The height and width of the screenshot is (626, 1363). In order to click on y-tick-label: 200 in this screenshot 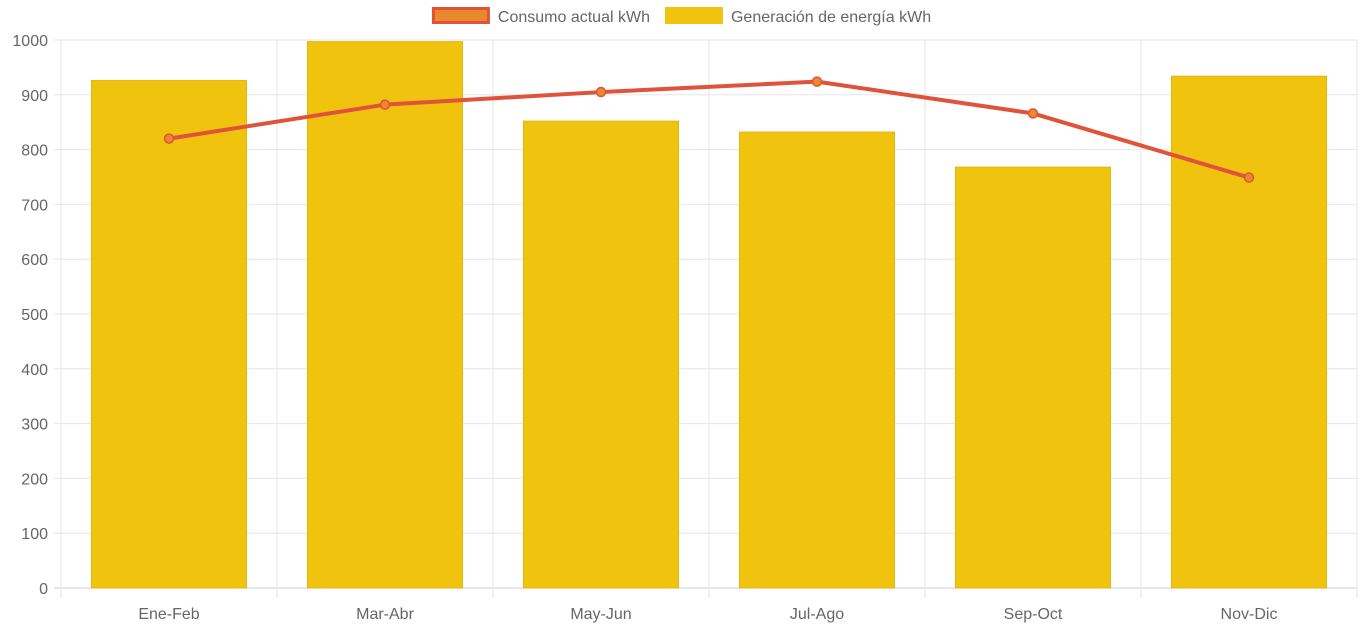, I will do `click(34, 479)`.